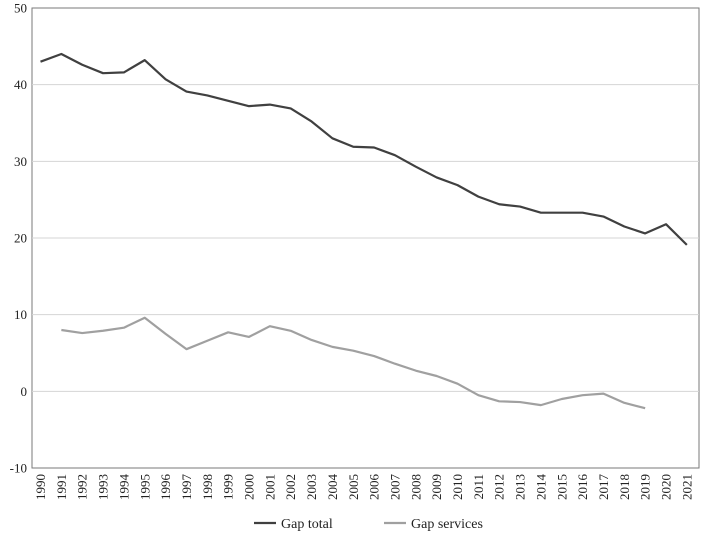 The image size is (701, 536). Describe the element at coordinates (540, 487) in the screenshot. I see `x-tick-label: 2014` at that location.